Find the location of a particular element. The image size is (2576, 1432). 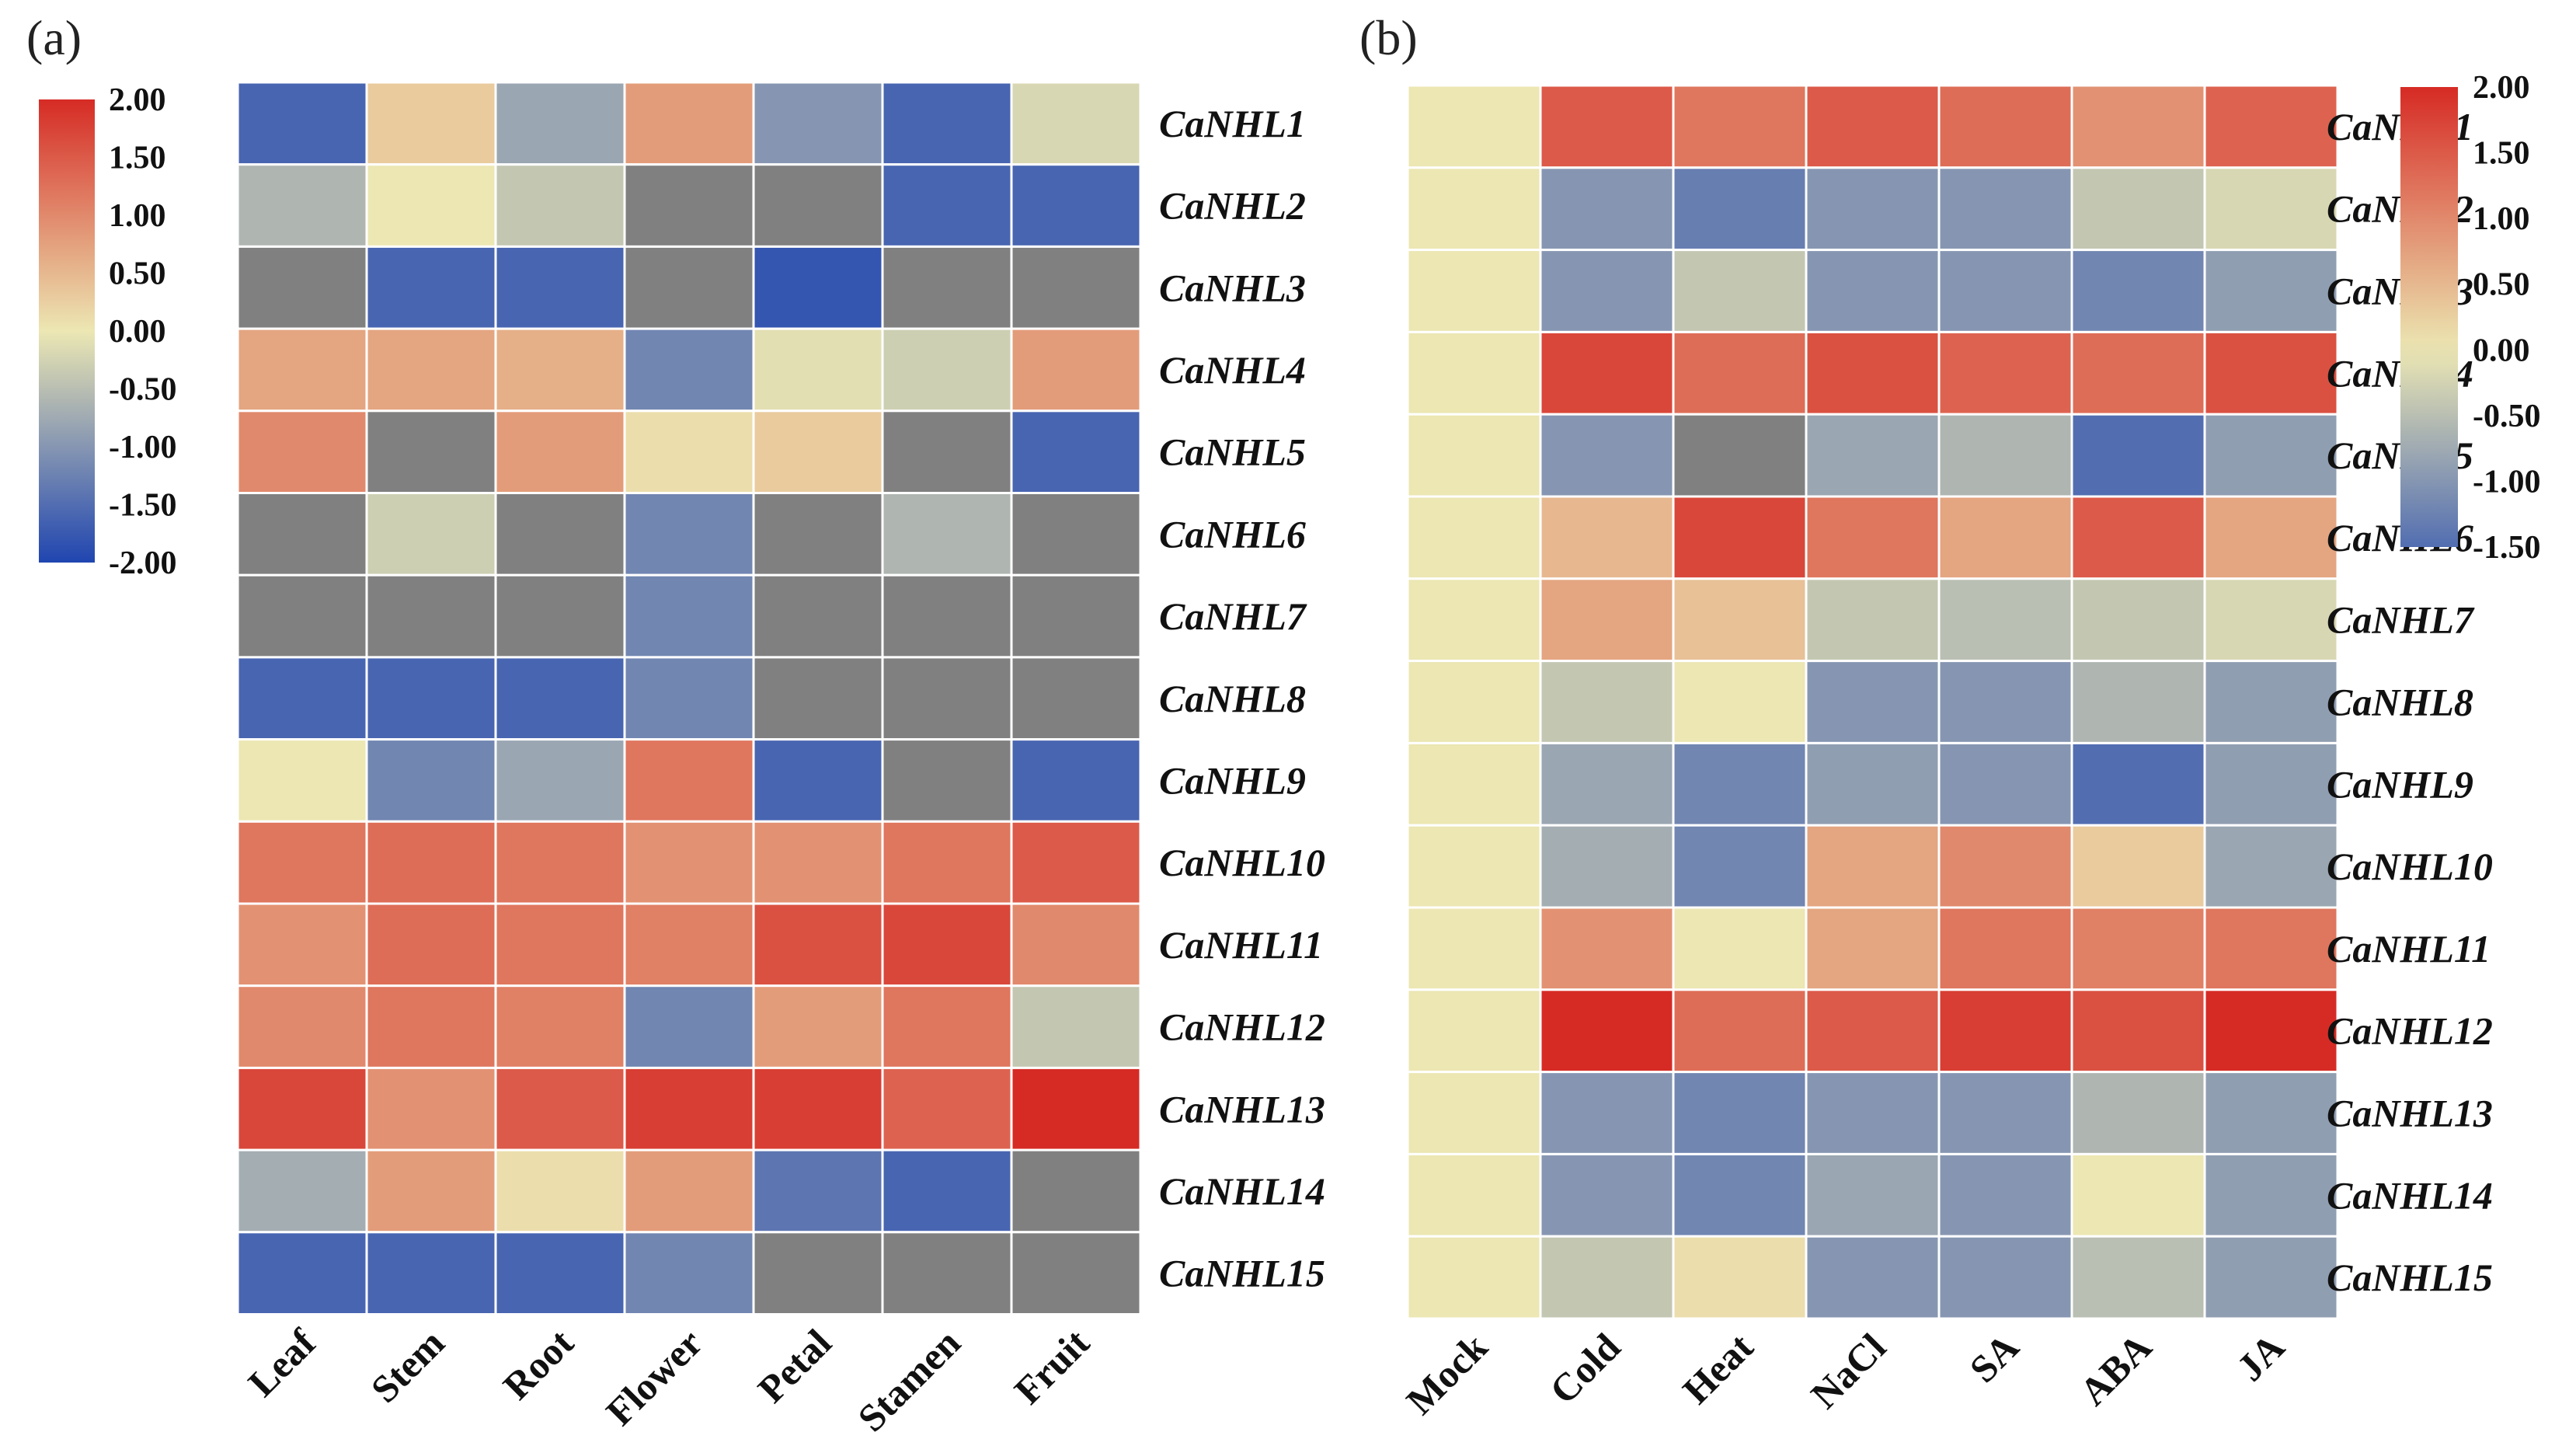

colorbar-tick-label: 0.00 is located at coordinates (2501, 351).